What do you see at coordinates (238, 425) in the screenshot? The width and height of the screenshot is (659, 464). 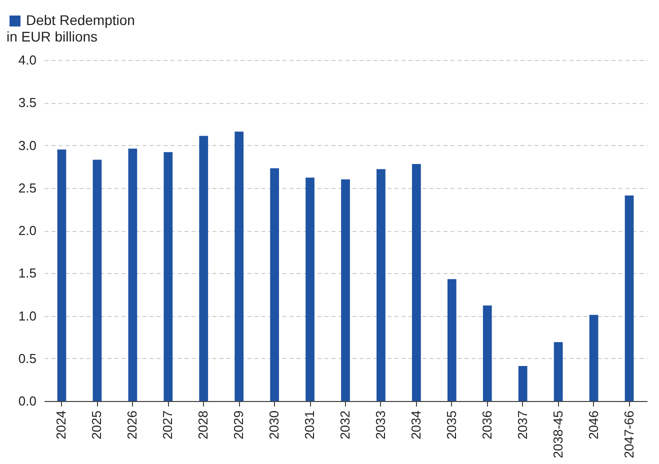 I see `x-tick-label: 2029` at bounding box center [238, 425].